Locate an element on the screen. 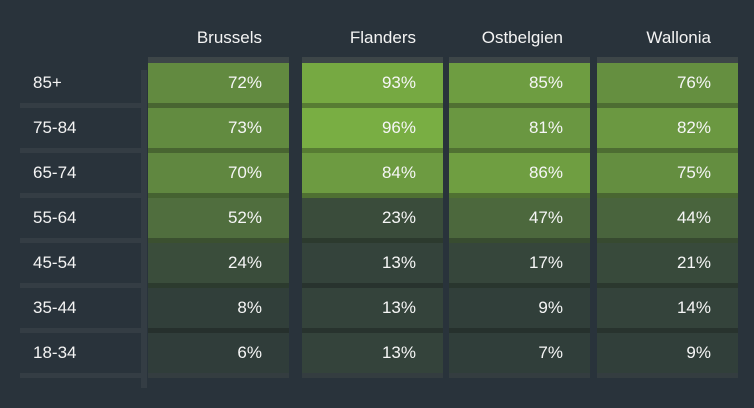  heatmap-cell: 8% is located at coordinates (218, 308).